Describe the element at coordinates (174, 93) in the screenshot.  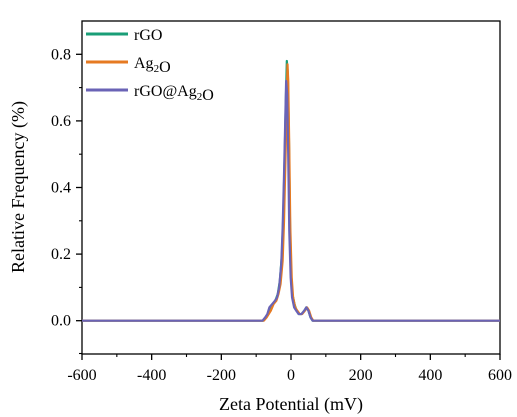
I see `legend-label-2: rGO@Ag2O` at that location.